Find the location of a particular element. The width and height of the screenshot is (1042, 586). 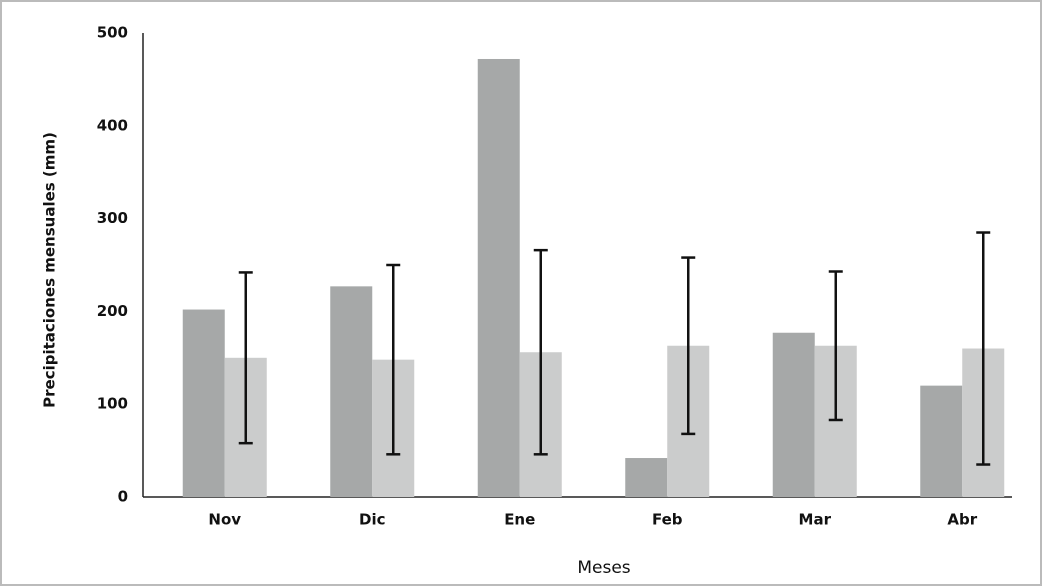

y-tick-label: 500 is located at coordinates (112, 33).